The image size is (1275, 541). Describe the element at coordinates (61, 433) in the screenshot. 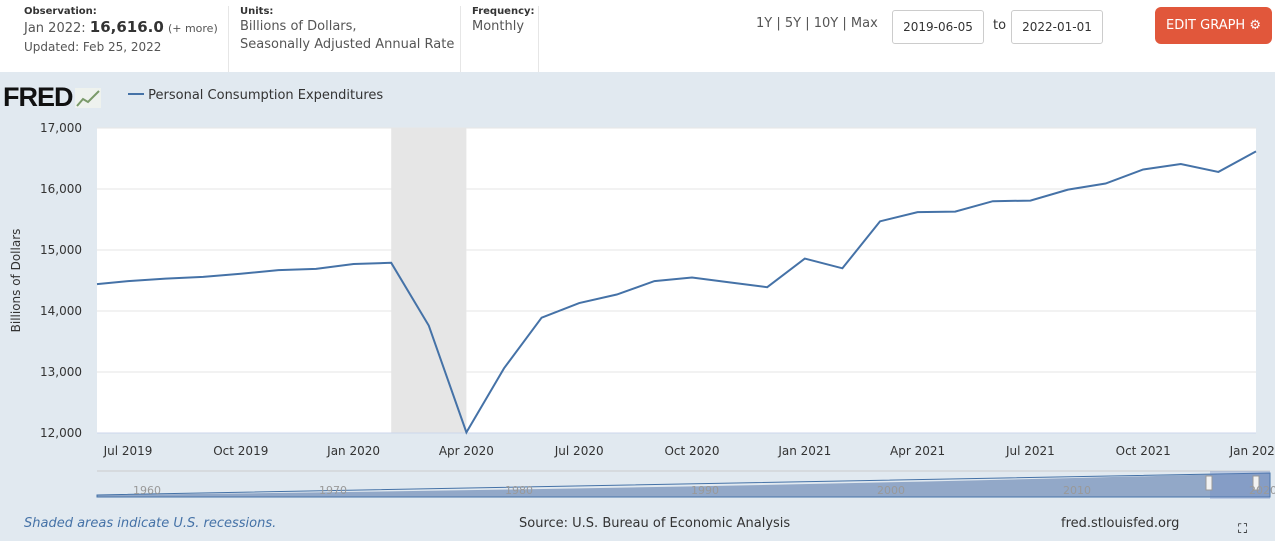

I see `y-tick-label: 12,000` at that location.